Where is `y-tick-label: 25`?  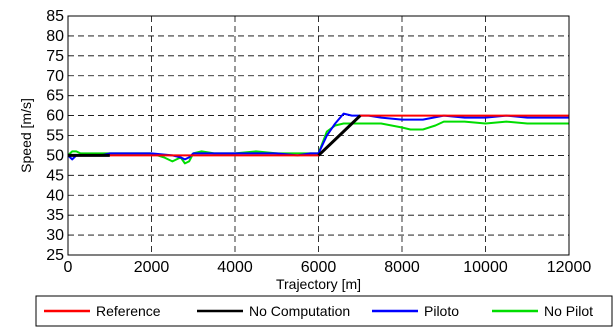 y-tick-label: 25 is located at coordinates (55, 255).